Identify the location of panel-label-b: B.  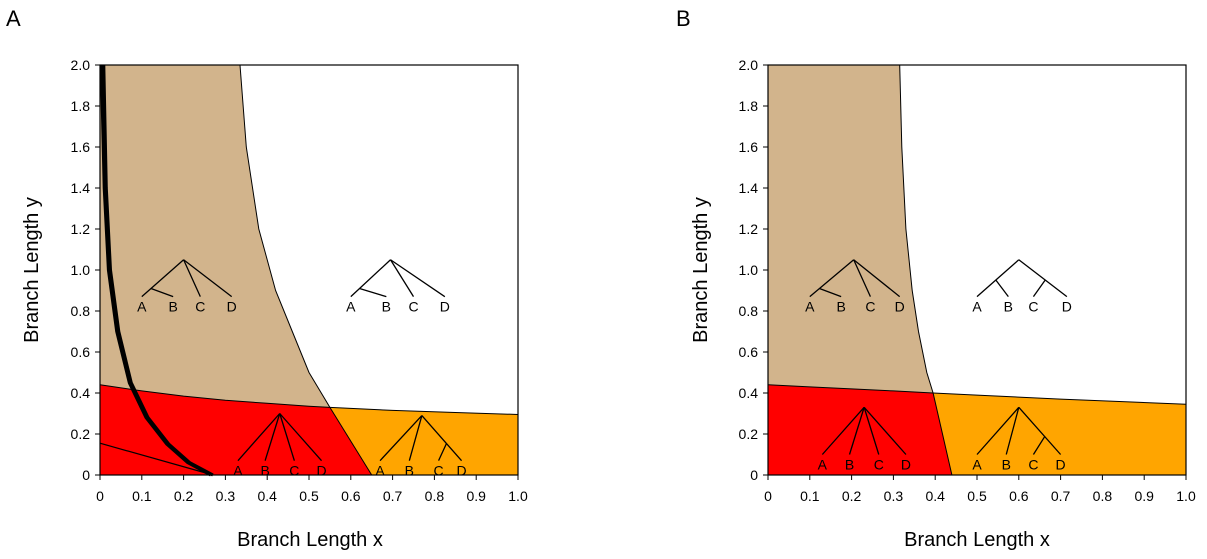
(683, 18).